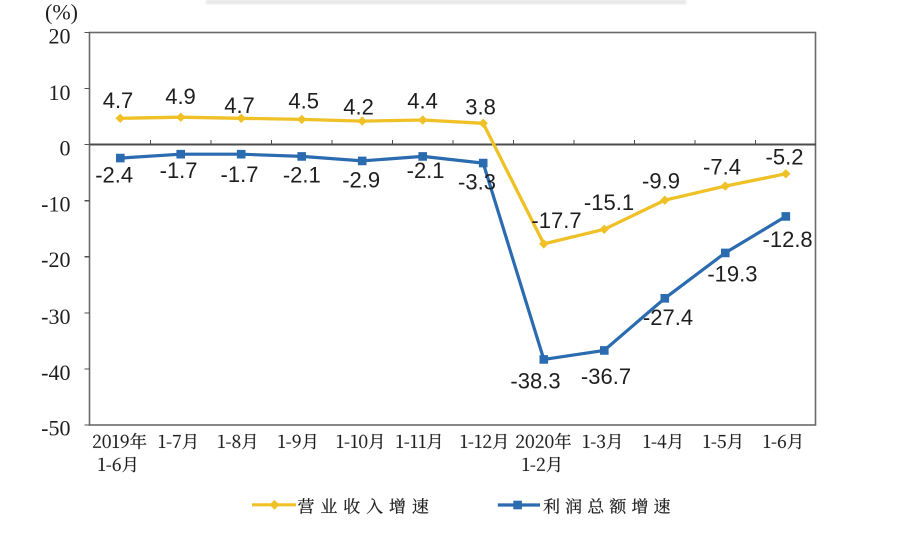  What do you see at coordinates (722, 166) in the screenshot?
I see `svg-text: -7.4` at bounding box center [722, 166].